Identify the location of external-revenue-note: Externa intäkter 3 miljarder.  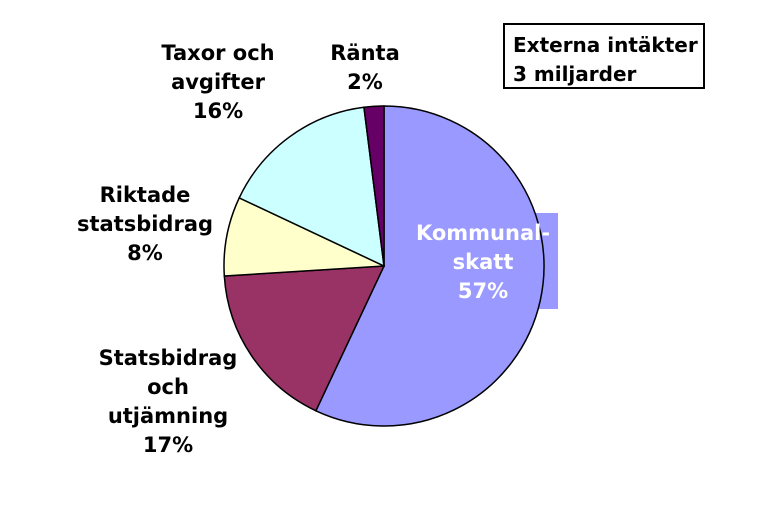
(604, 56).